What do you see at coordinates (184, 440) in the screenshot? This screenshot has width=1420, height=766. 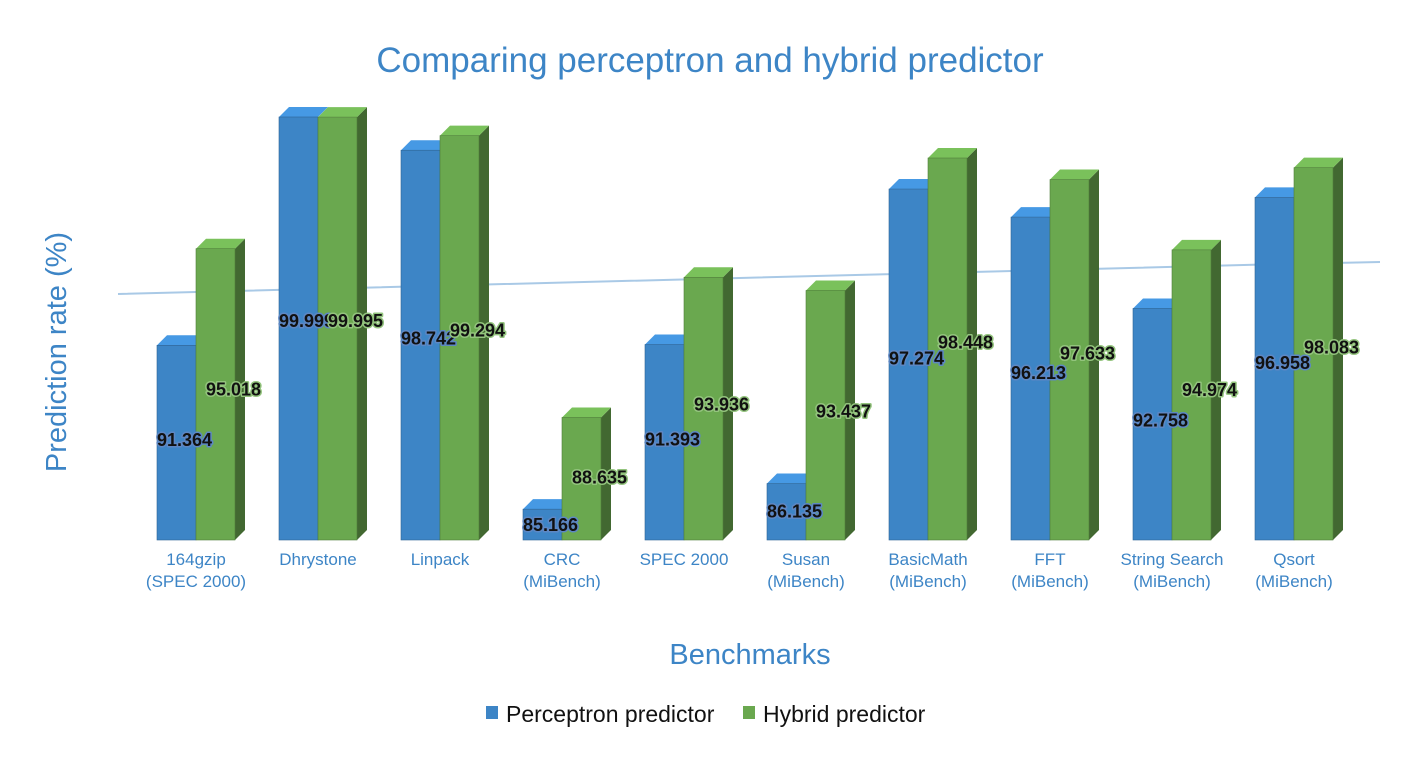 I see `data-label-perceptron-164gzip: 91.364` at bounding box center [184, 440].